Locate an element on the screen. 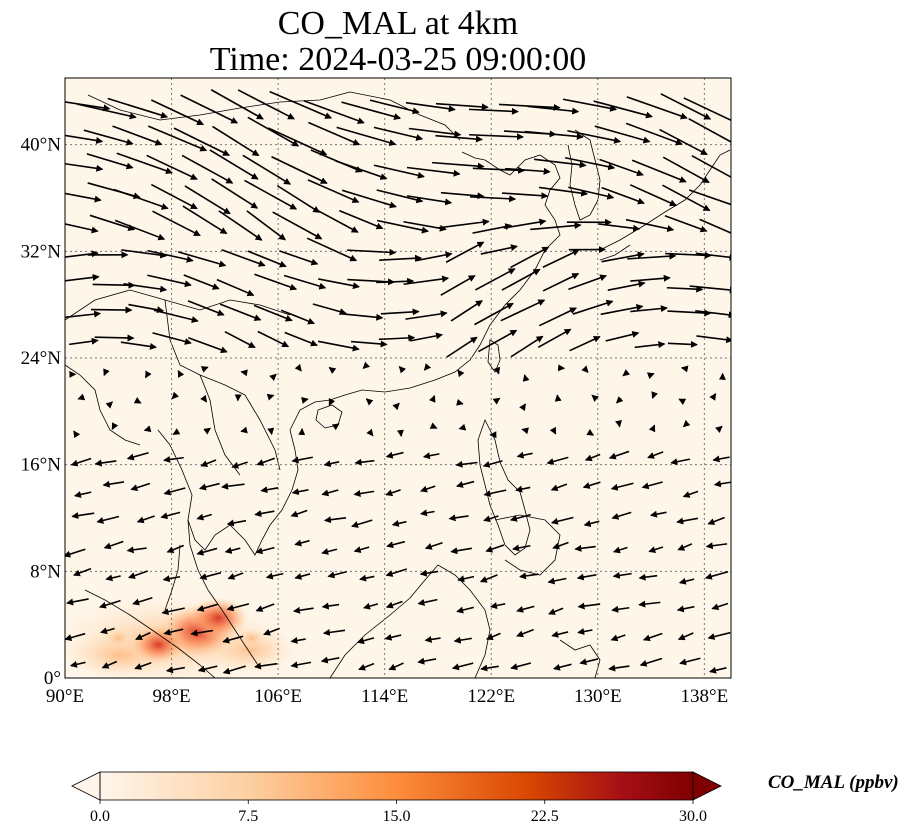  colorbar-gradient is located at coordinates (396, 786).